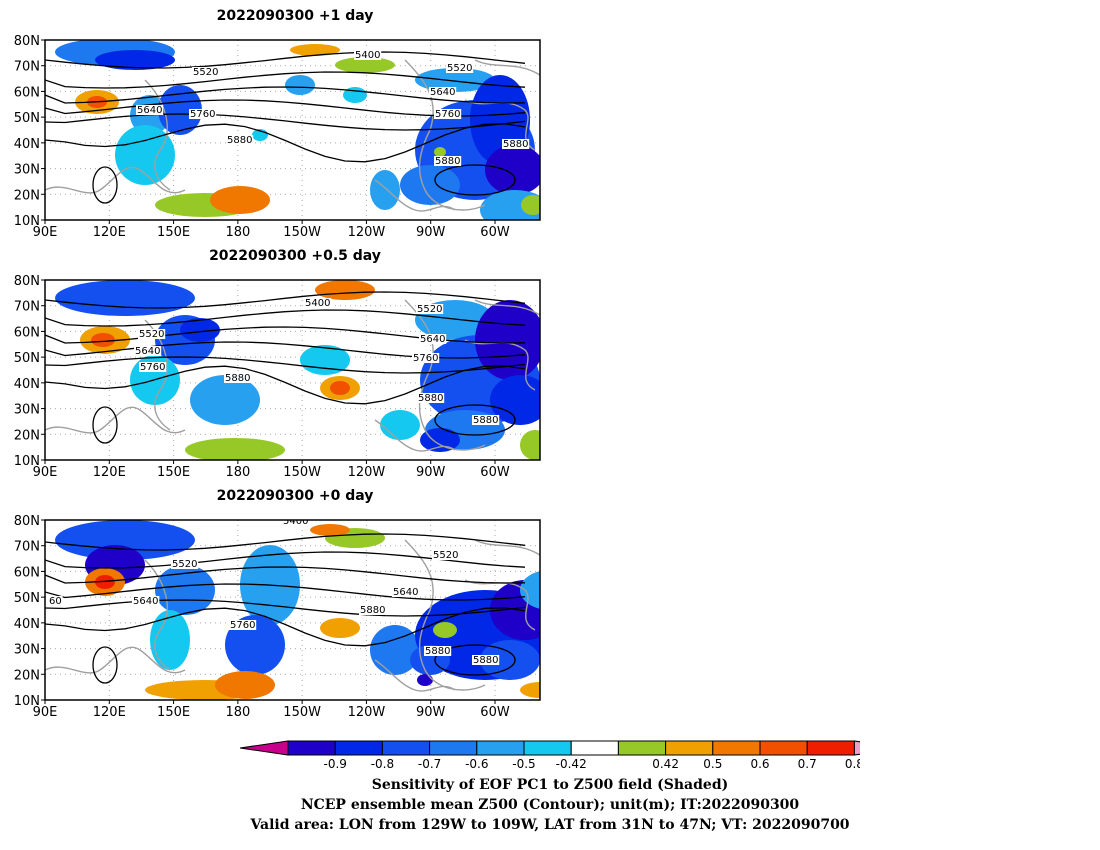 The image size is (1100, 850). I want to click on lat-tick-label: 80N, so click(27, 521).